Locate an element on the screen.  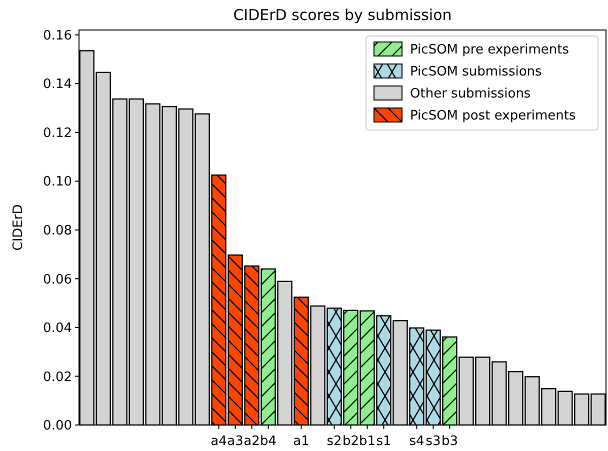
y-tick-label: 0.02 is located at coordinates (57, 377).